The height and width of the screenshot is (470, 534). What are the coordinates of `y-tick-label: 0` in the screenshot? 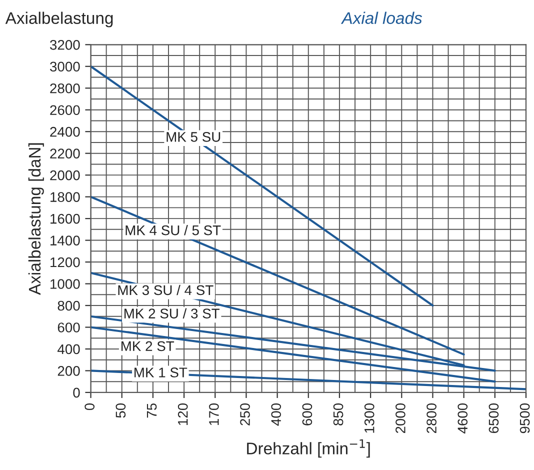 It's located at (76, 393).